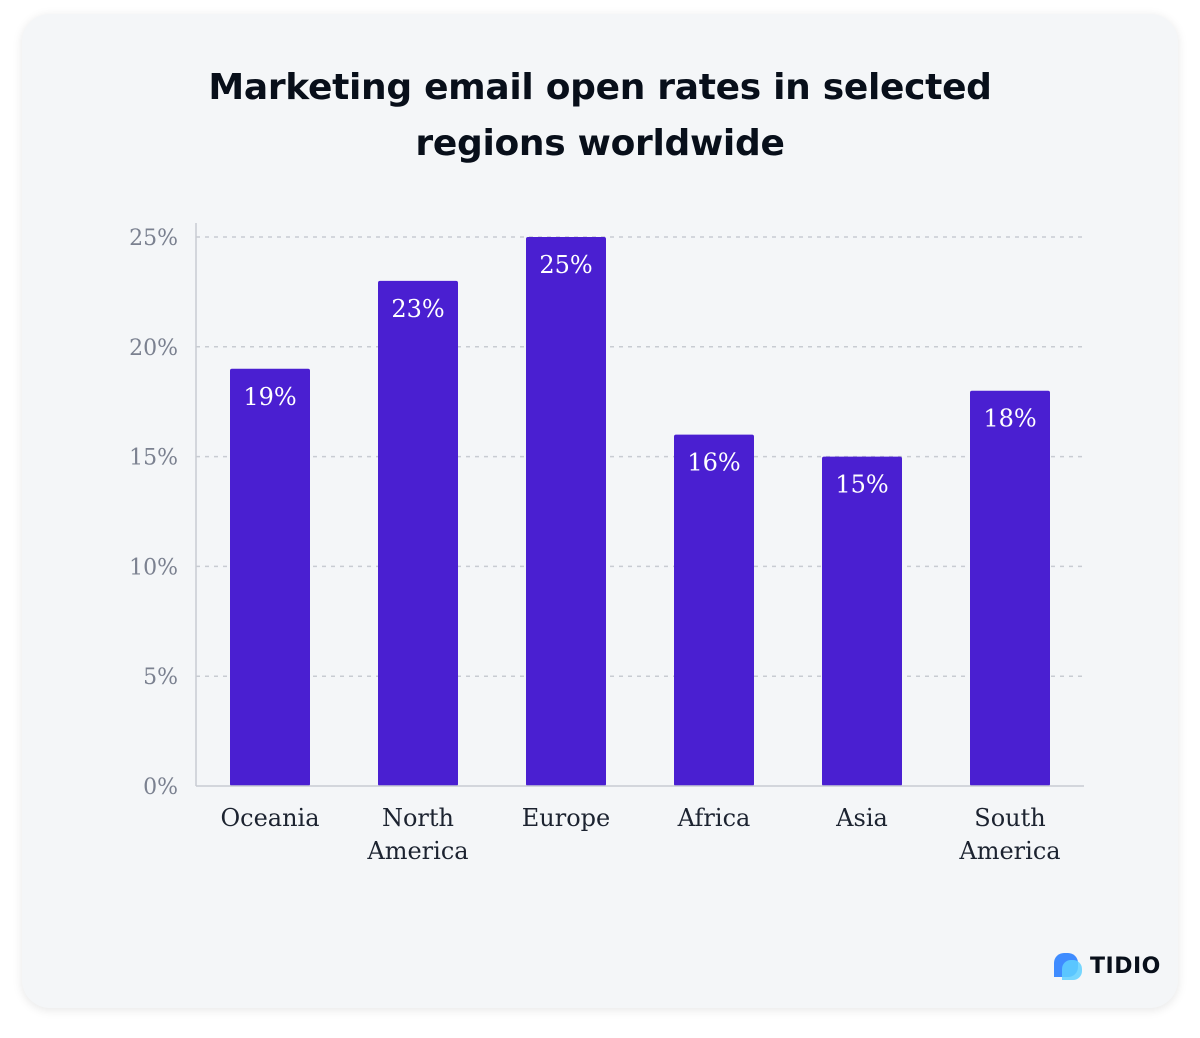  Describe the element at coordinates (269, 818) in the screenshot. I see `x-tick-label: Oceania` at that location.